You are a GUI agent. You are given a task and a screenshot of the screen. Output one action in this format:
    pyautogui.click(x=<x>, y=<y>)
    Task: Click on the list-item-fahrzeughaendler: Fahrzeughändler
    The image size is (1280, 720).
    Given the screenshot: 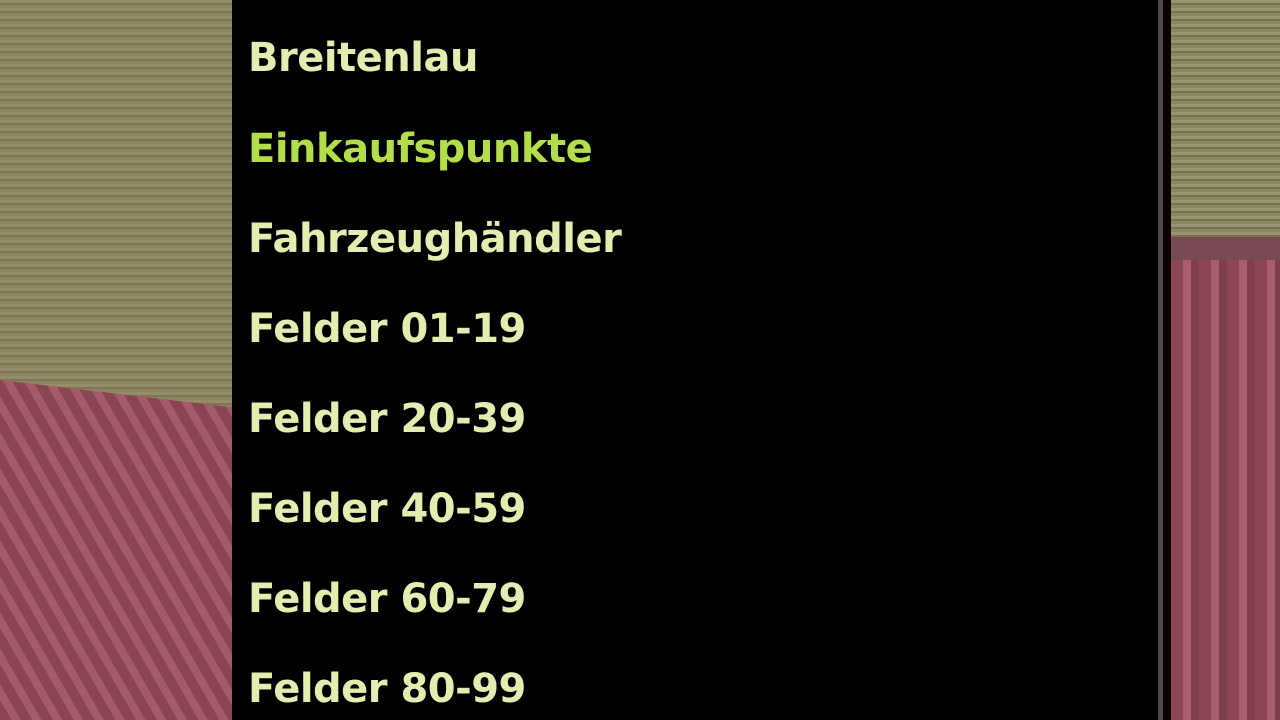 What is the action you would take?
    pyautogui.click(x=435, y=239)
    